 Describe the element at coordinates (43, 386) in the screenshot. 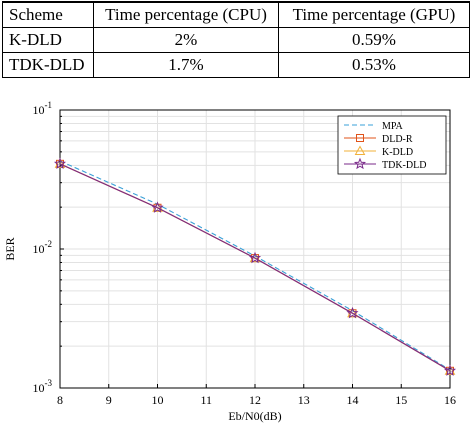

I see `y-tick-label: 10⁻³` at that location.